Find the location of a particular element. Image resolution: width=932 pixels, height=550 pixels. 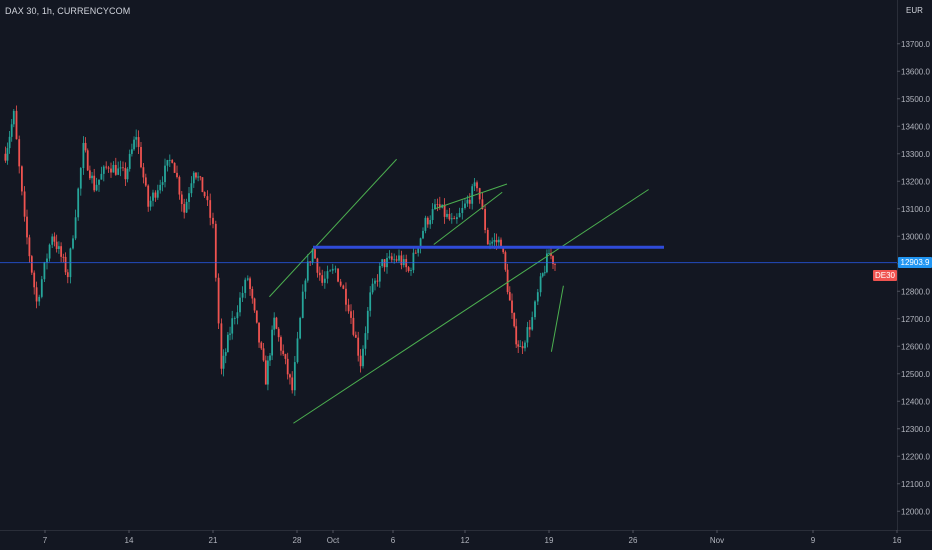

x-tick-label: 26 is located at coordinates (633, 540).